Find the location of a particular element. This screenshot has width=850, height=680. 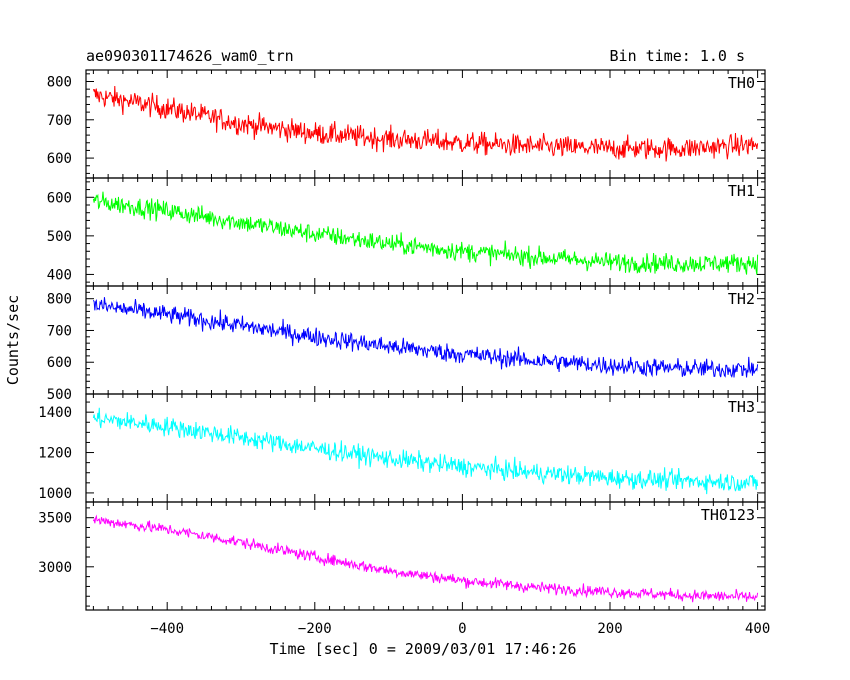

y-tick-label: 3000 is located at coordinates (55, 568).